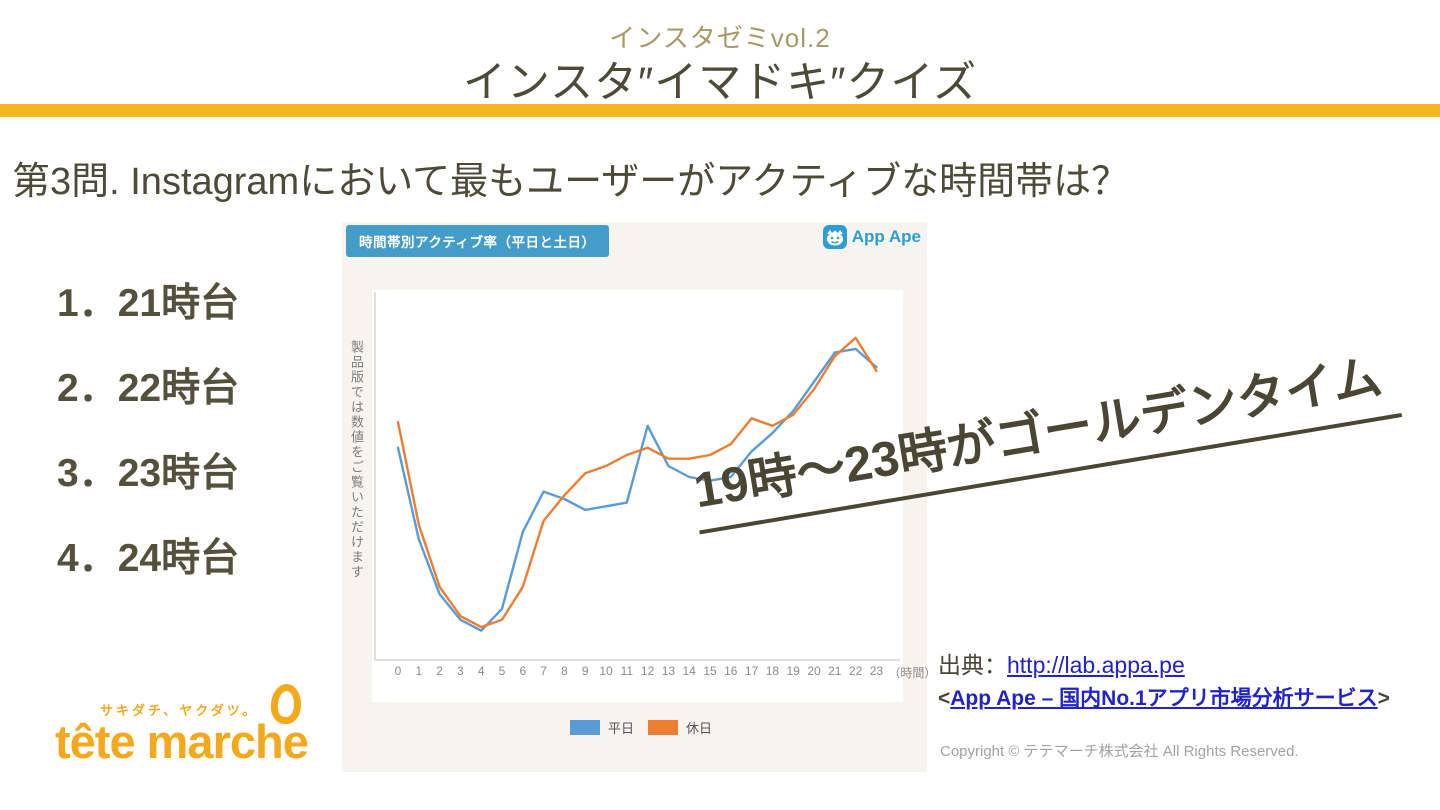  Describe the element at coordinates (720, 110) in the screenshot. I see `accent-divider` at that location.